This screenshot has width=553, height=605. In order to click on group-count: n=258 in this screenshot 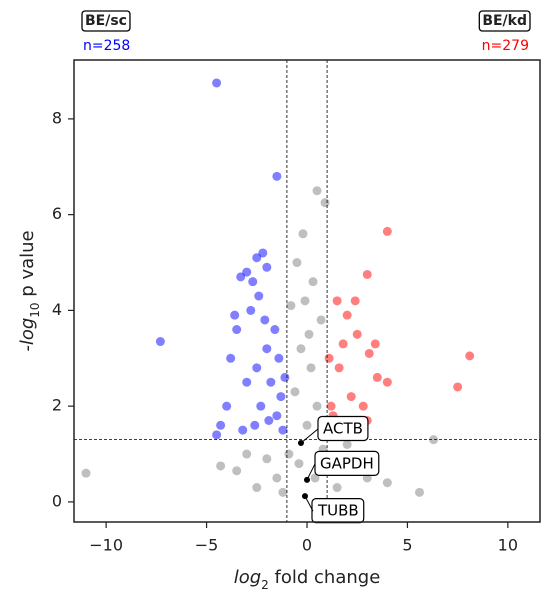, I will do `click(106, 46)`.